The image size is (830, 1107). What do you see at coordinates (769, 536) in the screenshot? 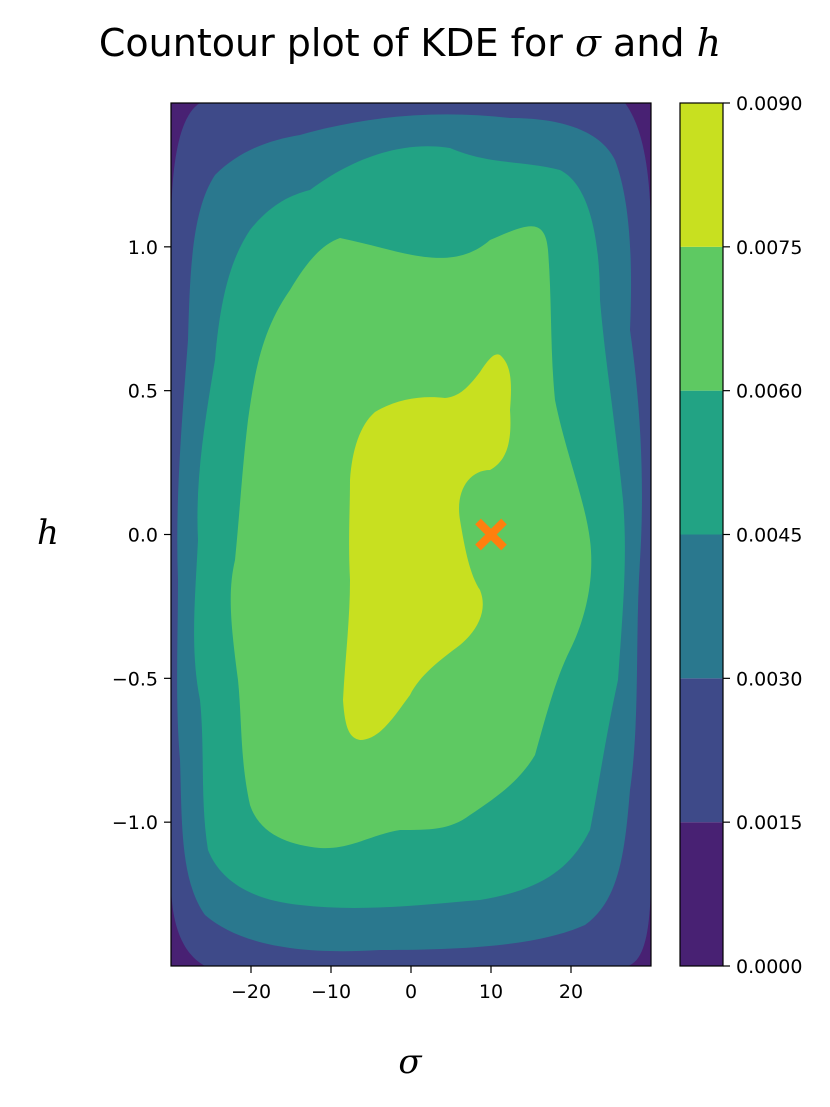
I see `colorbar-tick-label: 0.0045` at bounding box center [769, 536].